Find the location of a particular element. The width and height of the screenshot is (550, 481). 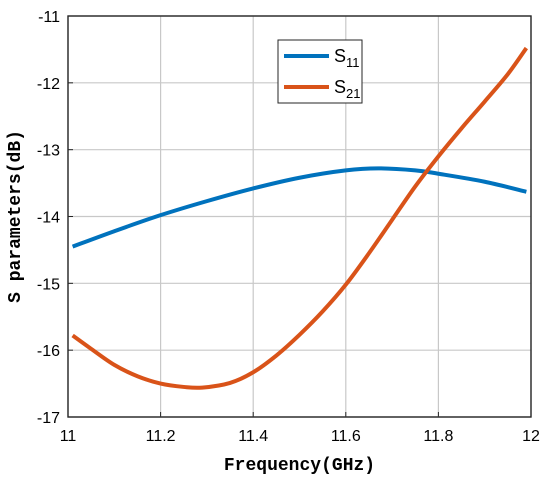

x-tick-label: 11.8 is located at coordinates (438, 436).